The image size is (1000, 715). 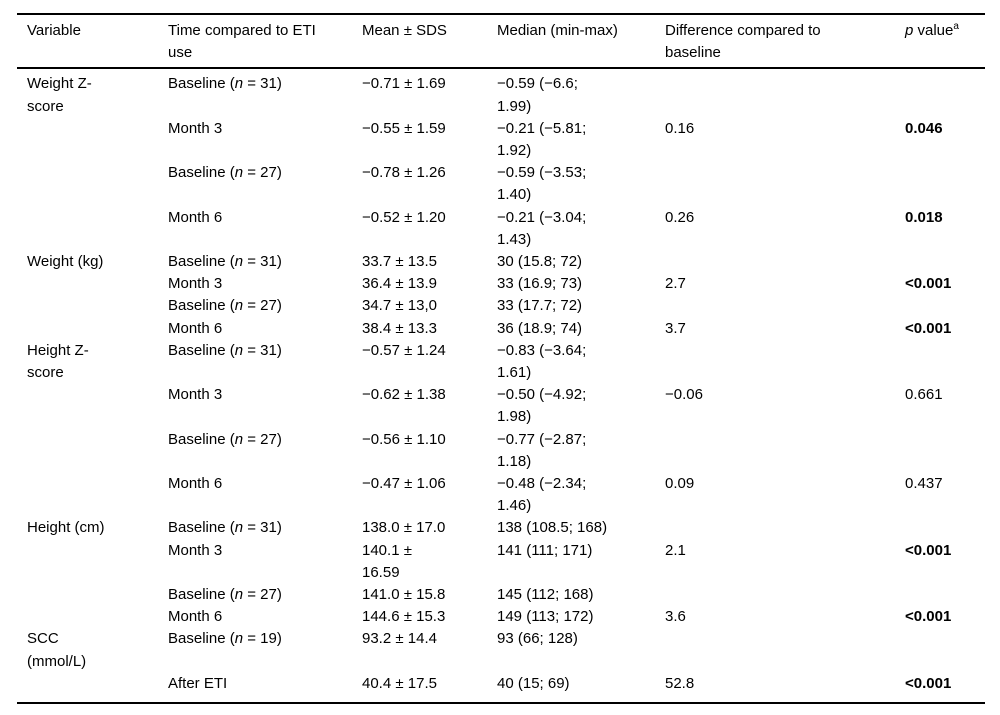 I want to click on cell-median: −0.83 (−3.64; 1.61), so click(x=542, y=361).